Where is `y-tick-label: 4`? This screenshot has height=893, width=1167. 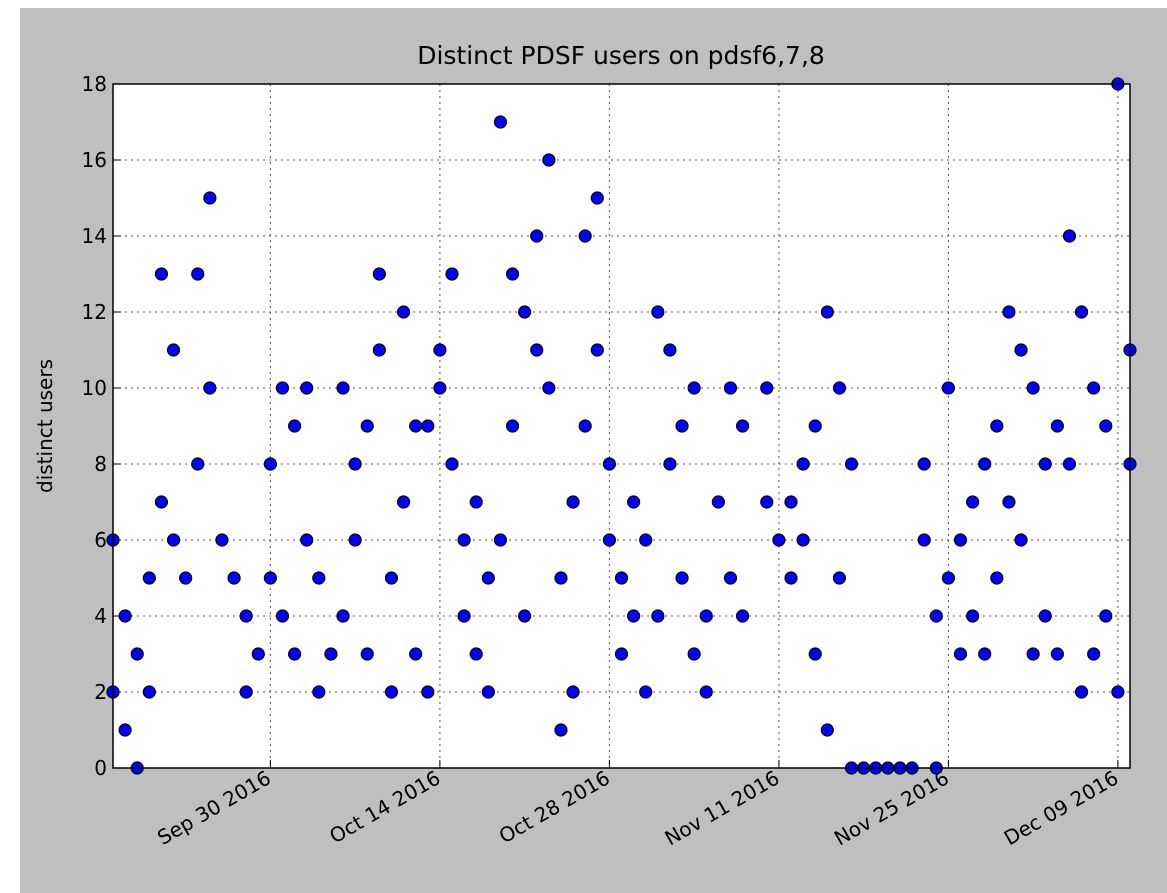
y-tick-label: 4 is located at coordinates (100, 616).